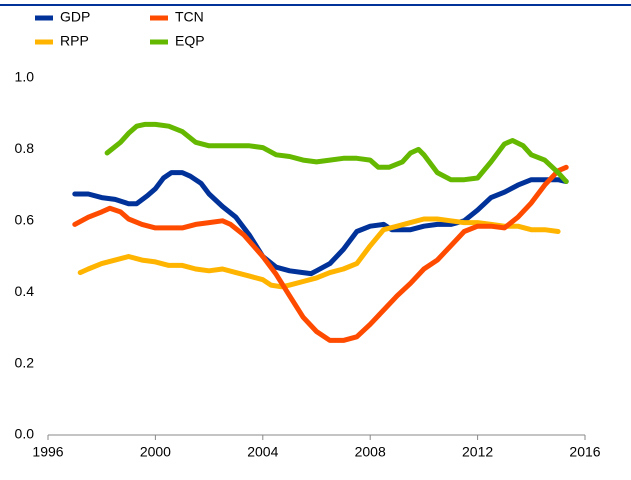 The image size is (631, 480). Describe the element at coordinates (25, 220) in the screenshot. I see `y-tick-label: 0.6` at that location.